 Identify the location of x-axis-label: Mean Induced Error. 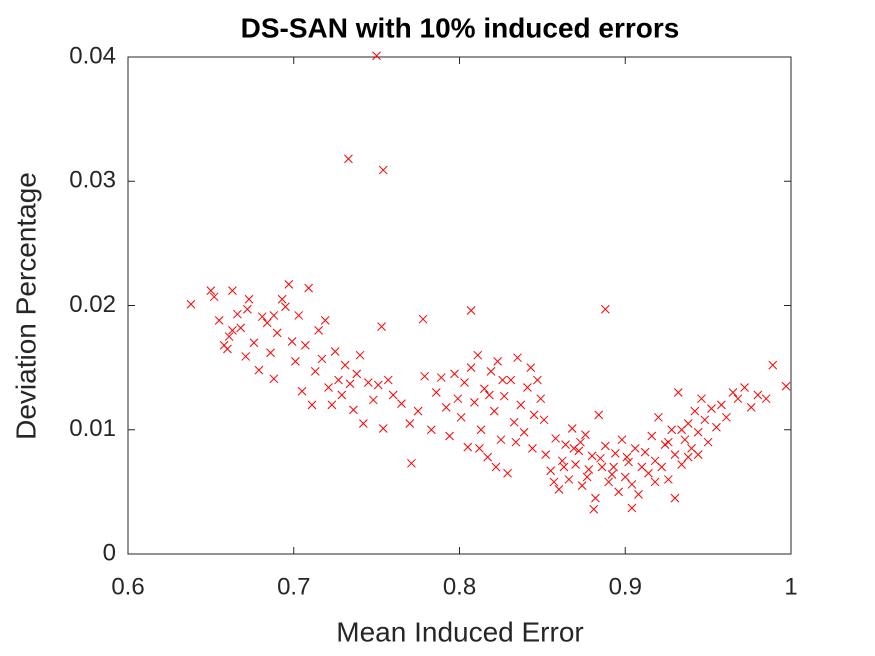
(459, 631).